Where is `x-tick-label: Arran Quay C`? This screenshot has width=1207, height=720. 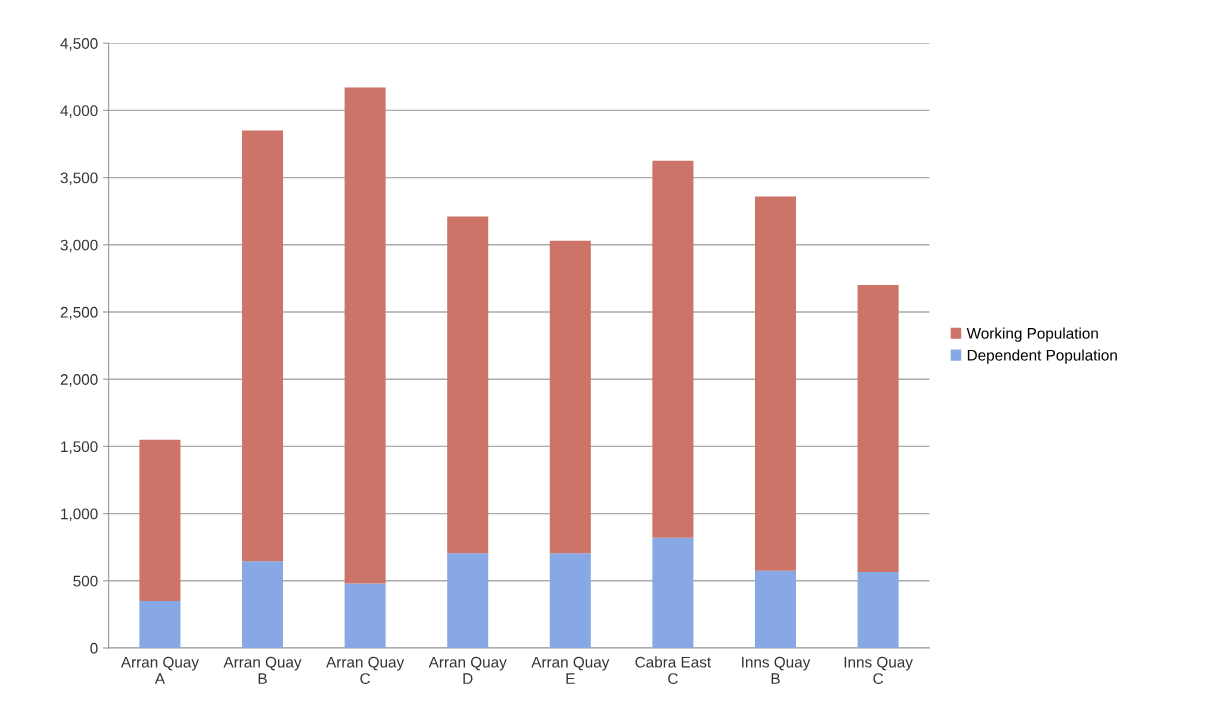
x-tick-label: Arran Quay C is located at coordinates (365, 670).